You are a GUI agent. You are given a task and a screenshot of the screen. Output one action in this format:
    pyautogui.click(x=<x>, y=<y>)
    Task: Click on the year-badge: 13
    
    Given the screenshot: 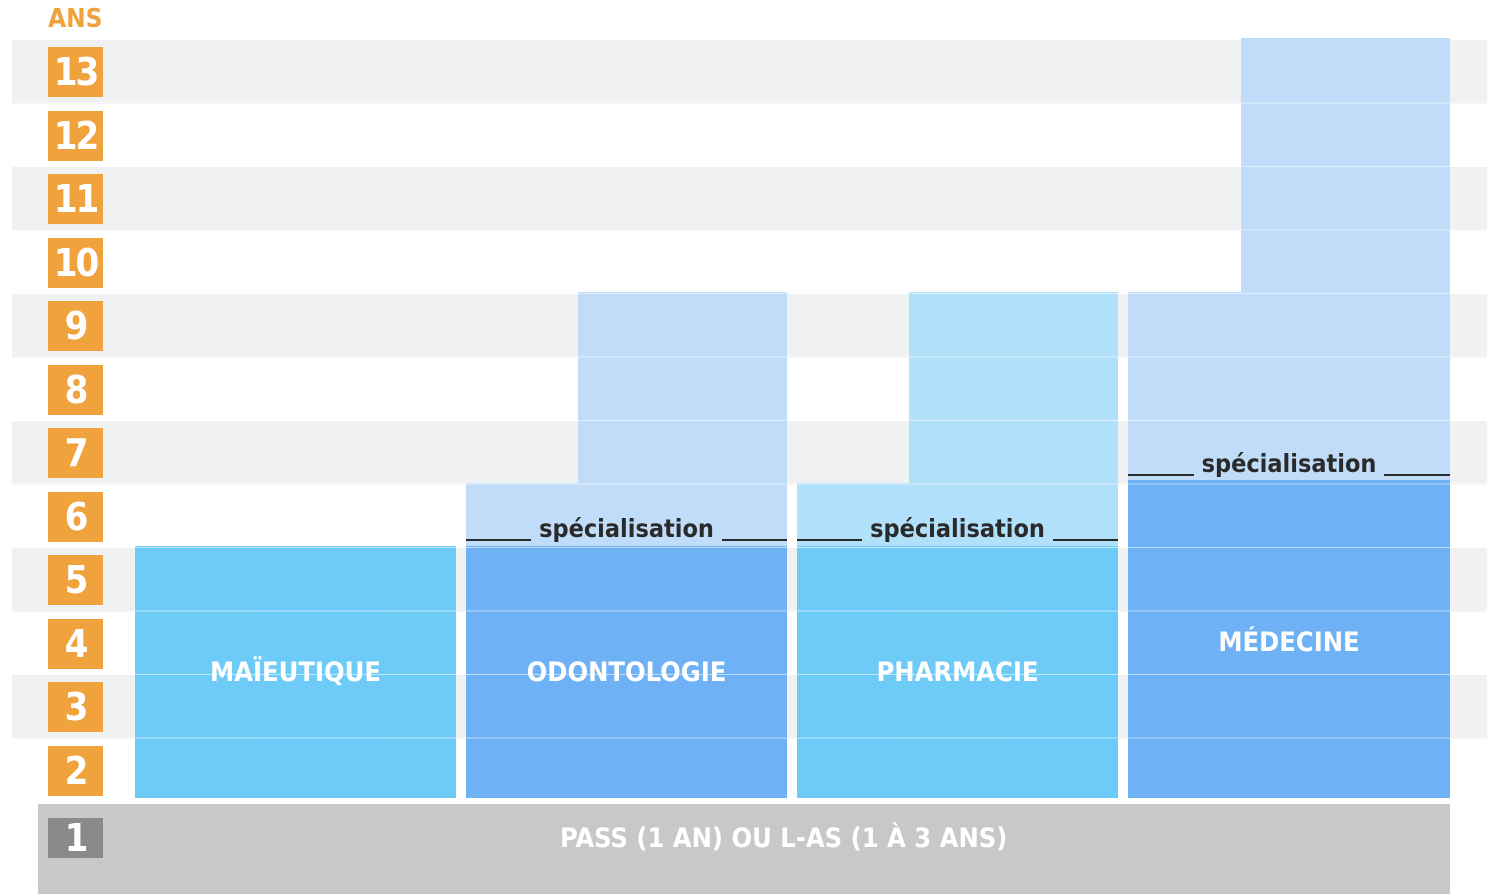 What is the action you would take?
    pyautogui.click(x=75, y=72)
    